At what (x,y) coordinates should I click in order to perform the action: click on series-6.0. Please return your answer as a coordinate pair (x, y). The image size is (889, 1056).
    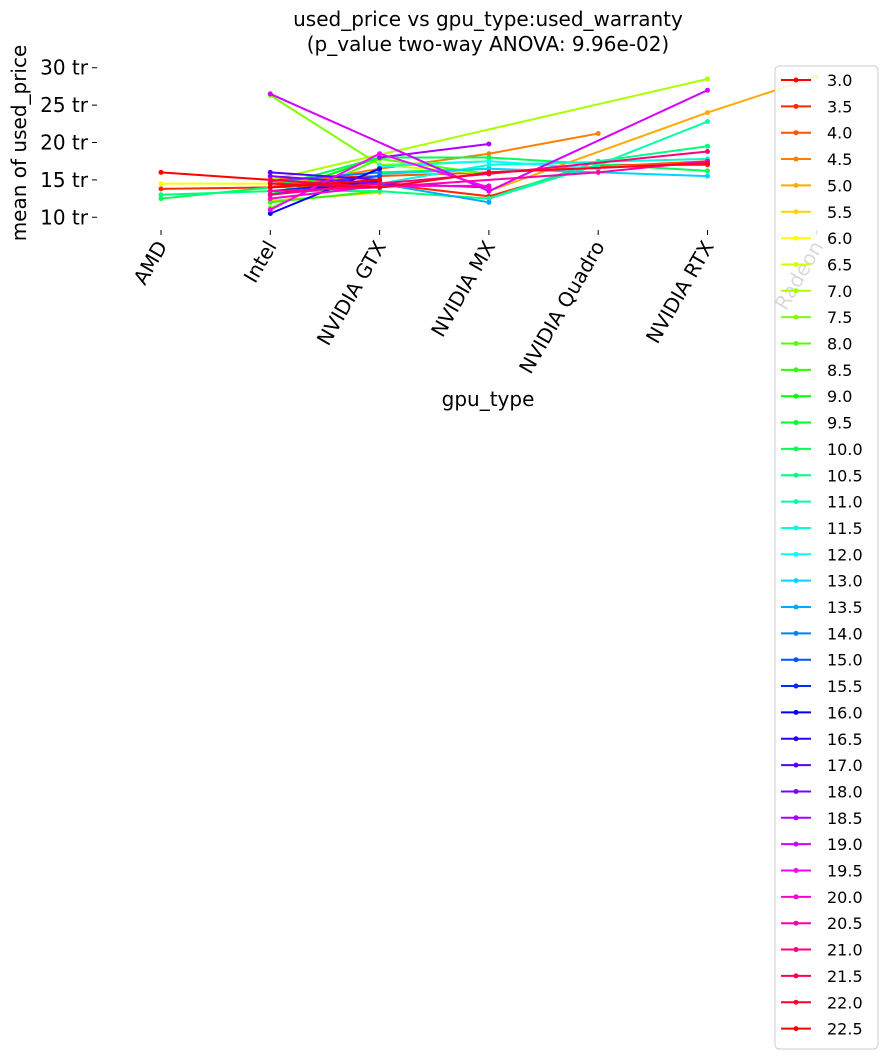
    Looking at the image, I should click on (215, 184).